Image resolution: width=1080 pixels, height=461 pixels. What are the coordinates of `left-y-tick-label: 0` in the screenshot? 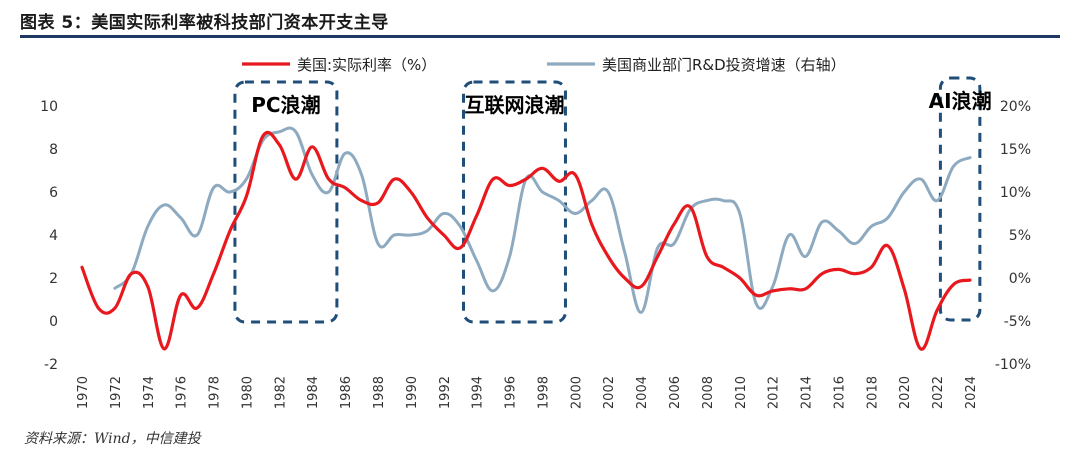 It's located at (53, 322).